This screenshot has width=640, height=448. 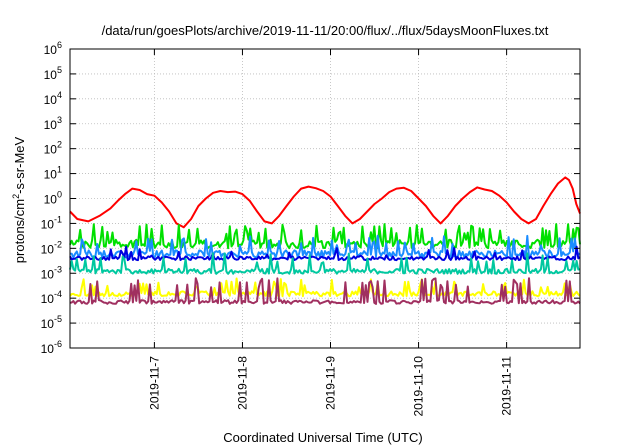 I want to click on x-tick-label: 2019-11-9, so click(x=331, y=383).